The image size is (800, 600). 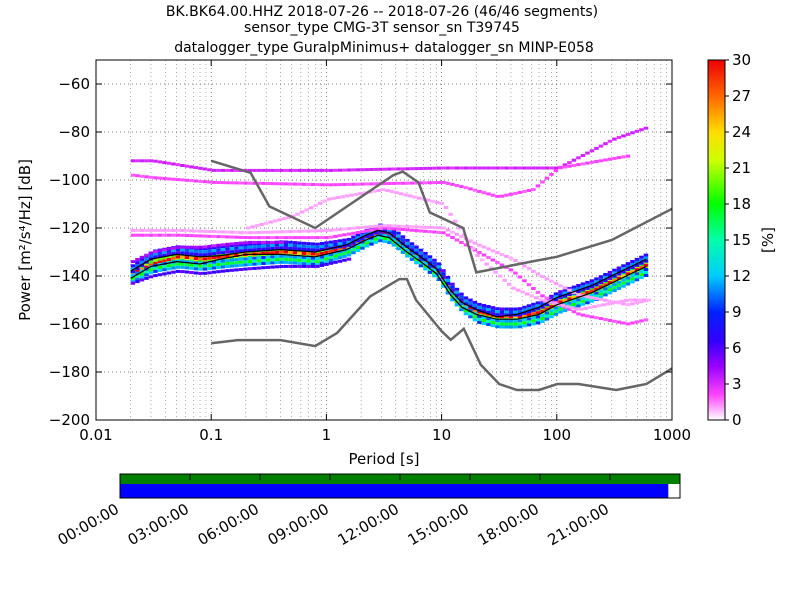 What do you see at coordinates (368, 524) in the screenshot?
I see `timeline-tick-label: 12:00:00` at bounding box center [368, 524].